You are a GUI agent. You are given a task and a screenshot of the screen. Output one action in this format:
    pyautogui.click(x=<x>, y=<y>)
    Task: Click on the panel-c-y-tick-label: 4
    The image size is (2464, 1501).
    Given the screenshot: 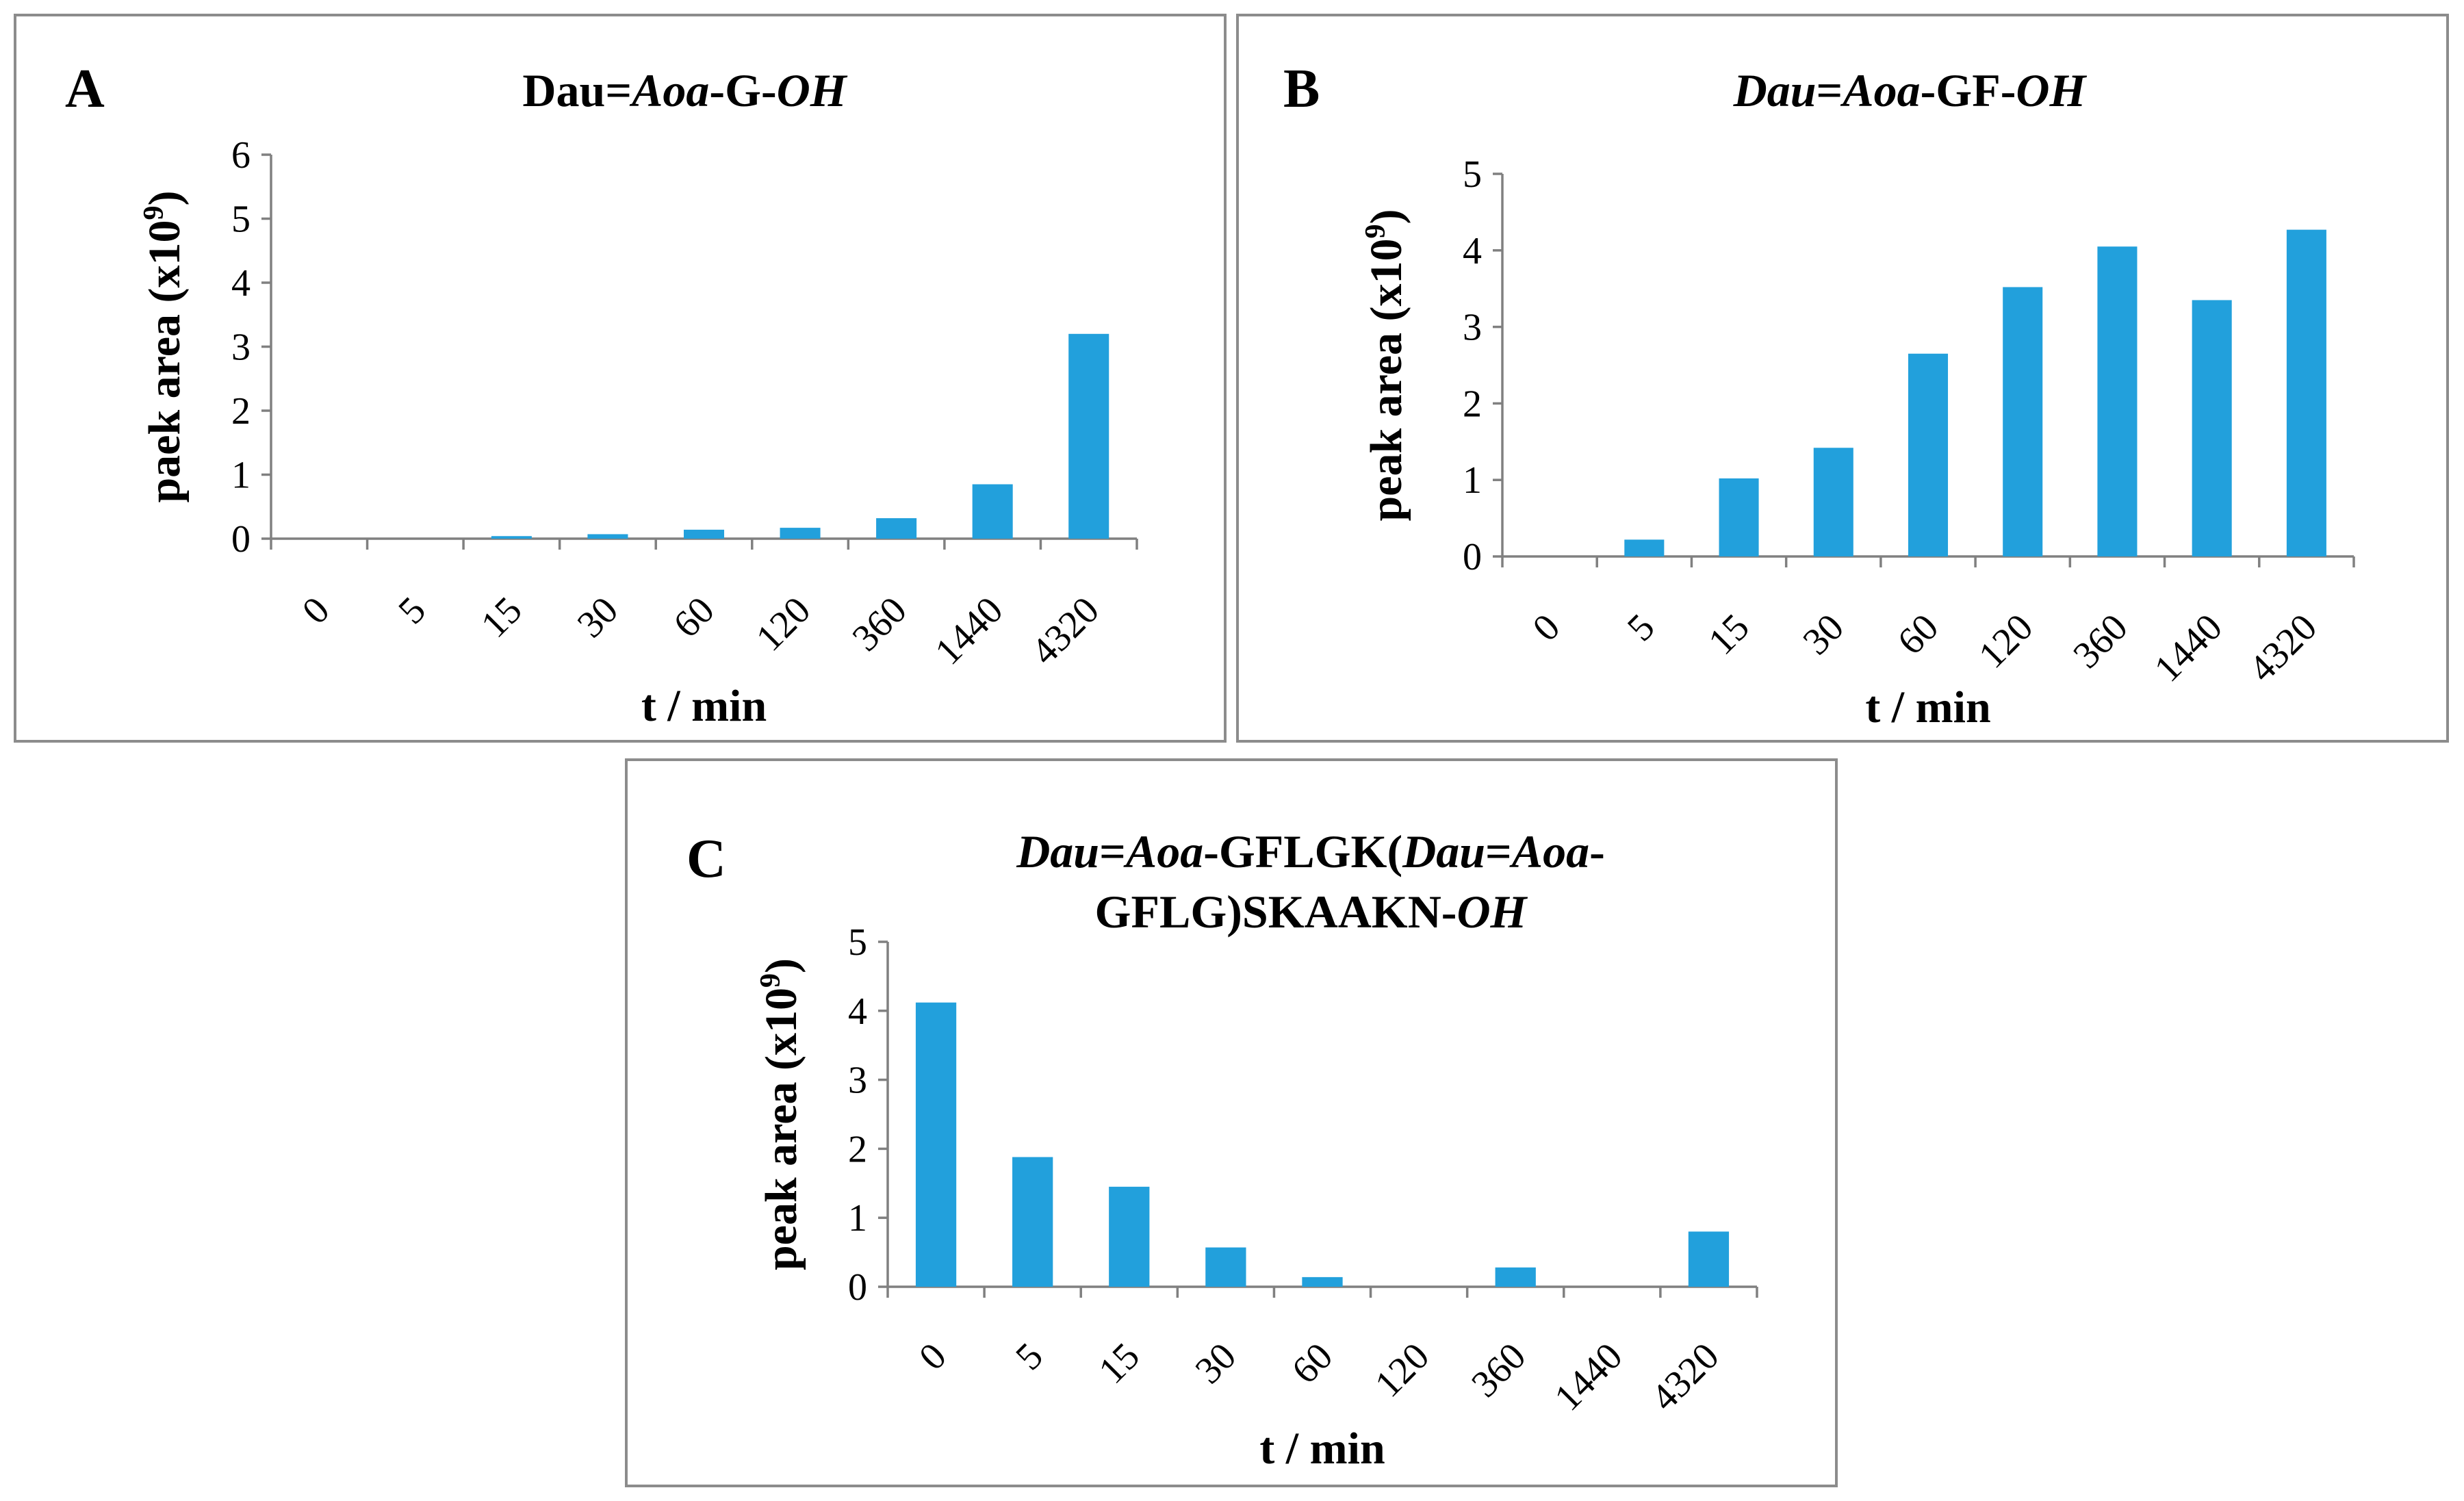 What is the action you would take?
    pyautogui.click(x=858, y=1011)
    